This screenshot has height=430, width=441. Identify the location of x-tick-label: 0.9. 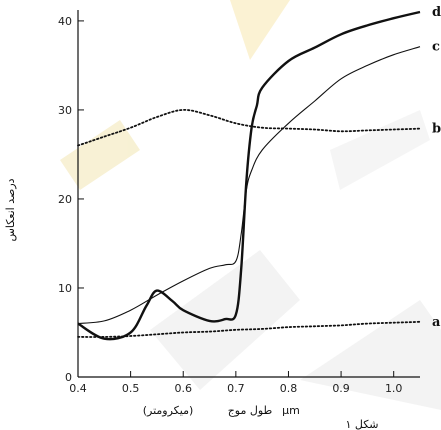
(341, 388).